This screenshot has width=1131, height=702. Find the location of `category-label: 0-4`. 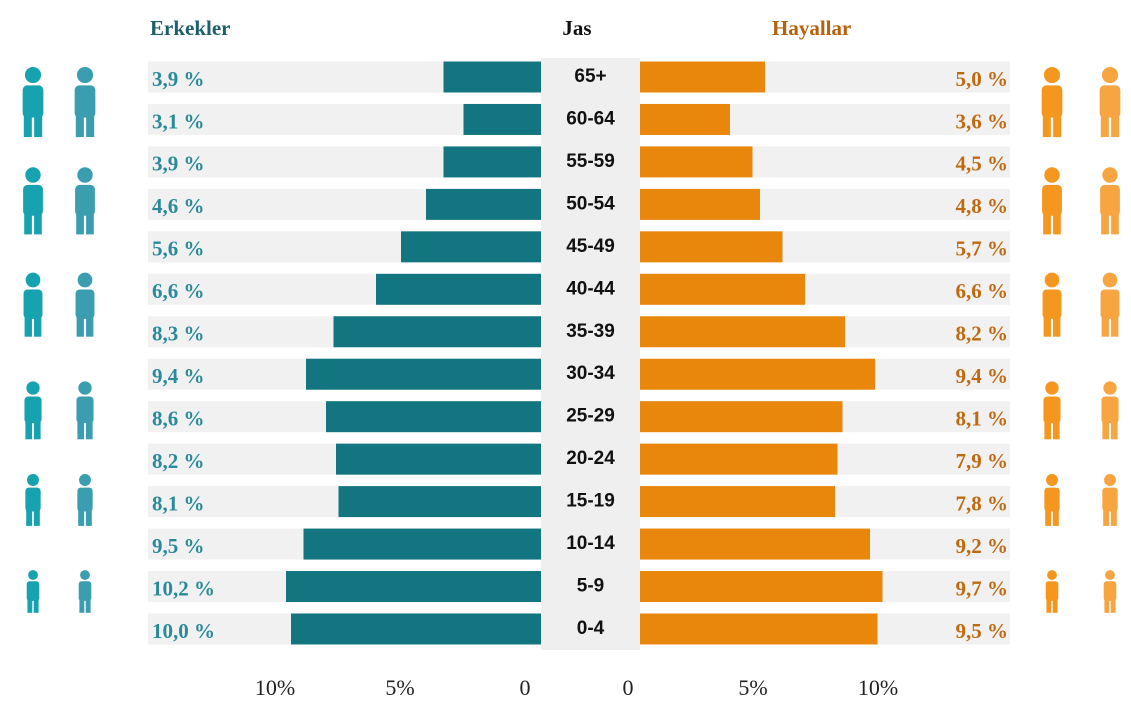

category-label: 0-4 is located at coordinates (591, 628).